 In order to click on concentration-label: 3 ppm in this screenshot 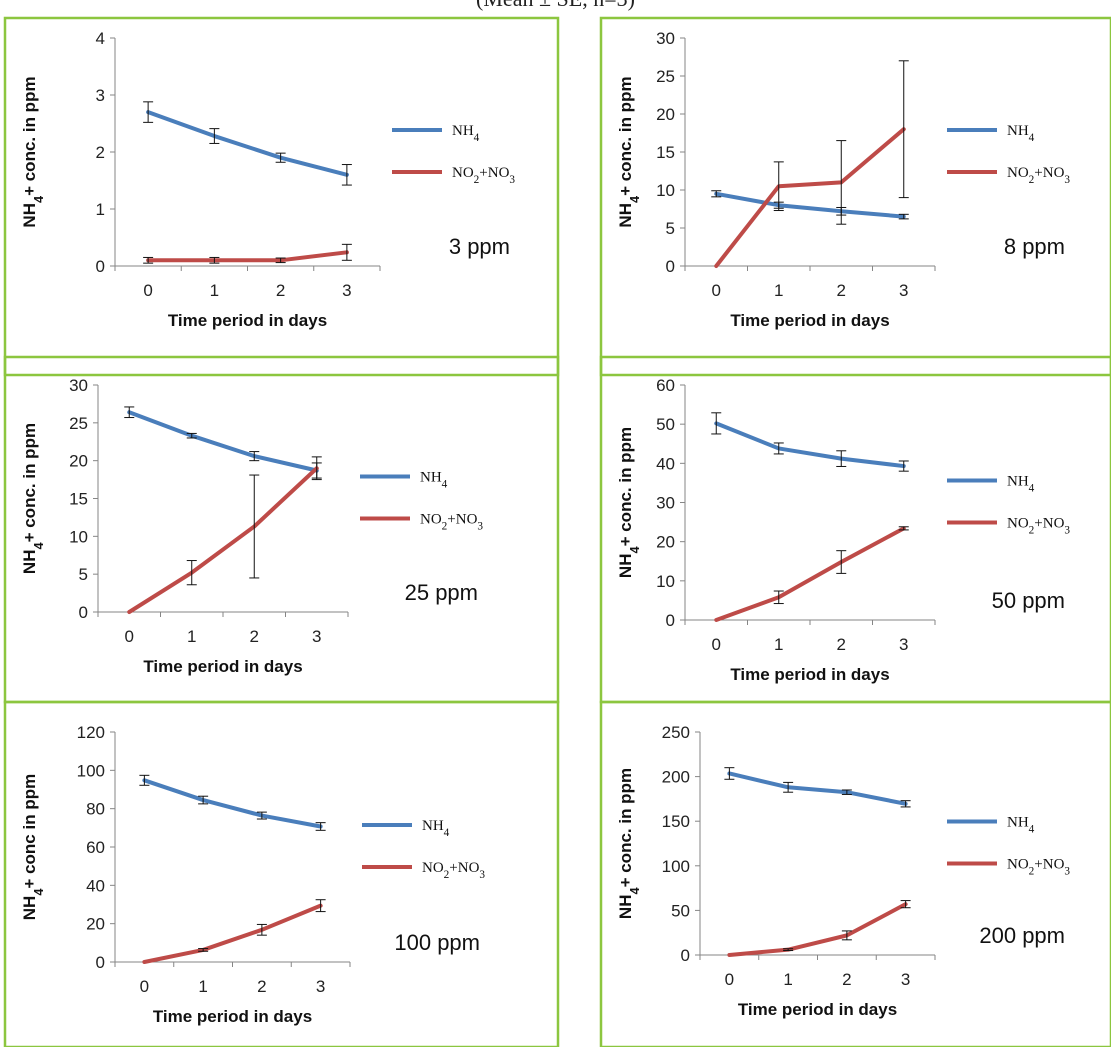, I will do `click(479, 246)`.